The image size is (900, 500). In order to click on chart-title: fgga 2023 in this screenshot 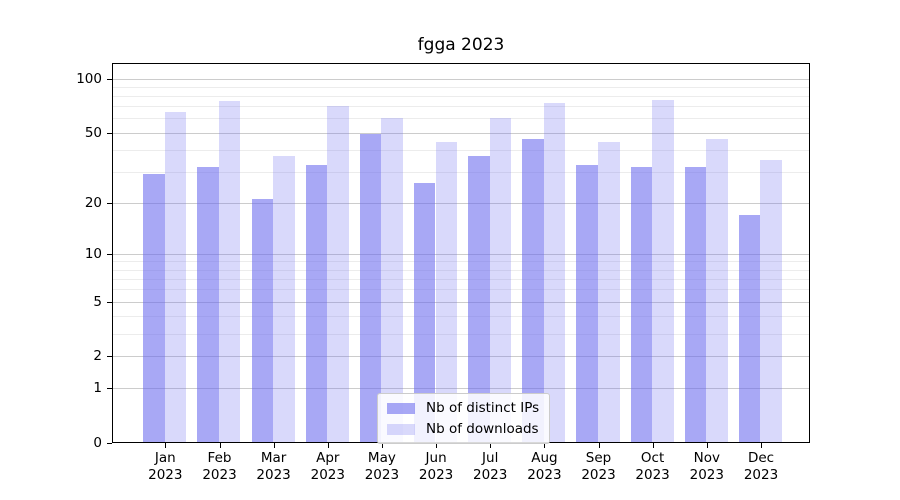, I will do `click(461, 45)`.